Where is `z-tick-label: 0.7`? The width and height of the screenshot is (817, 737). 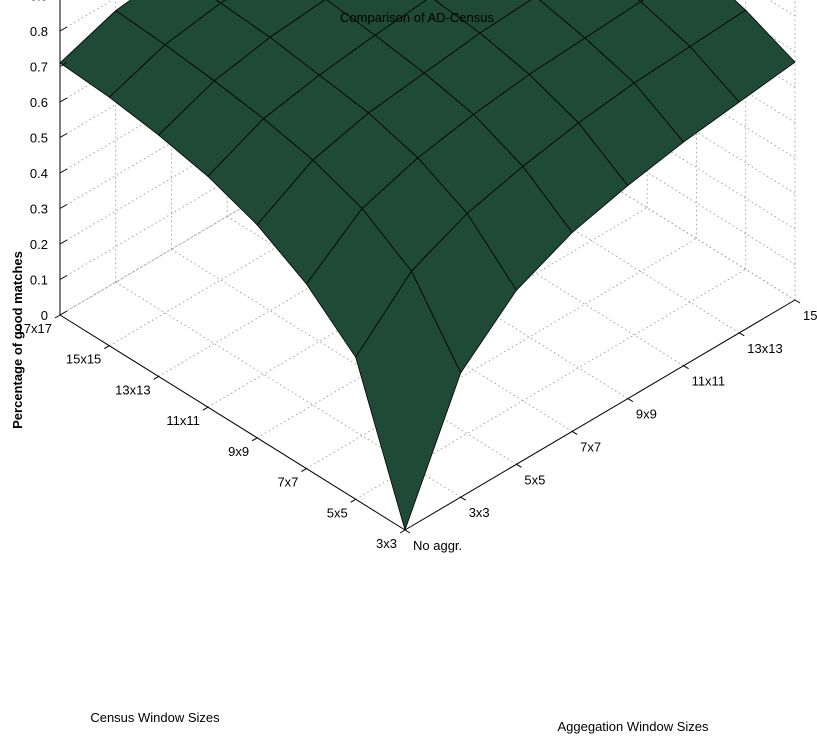
z-tick-label: 0.7 is located at coordinates (39, 67).